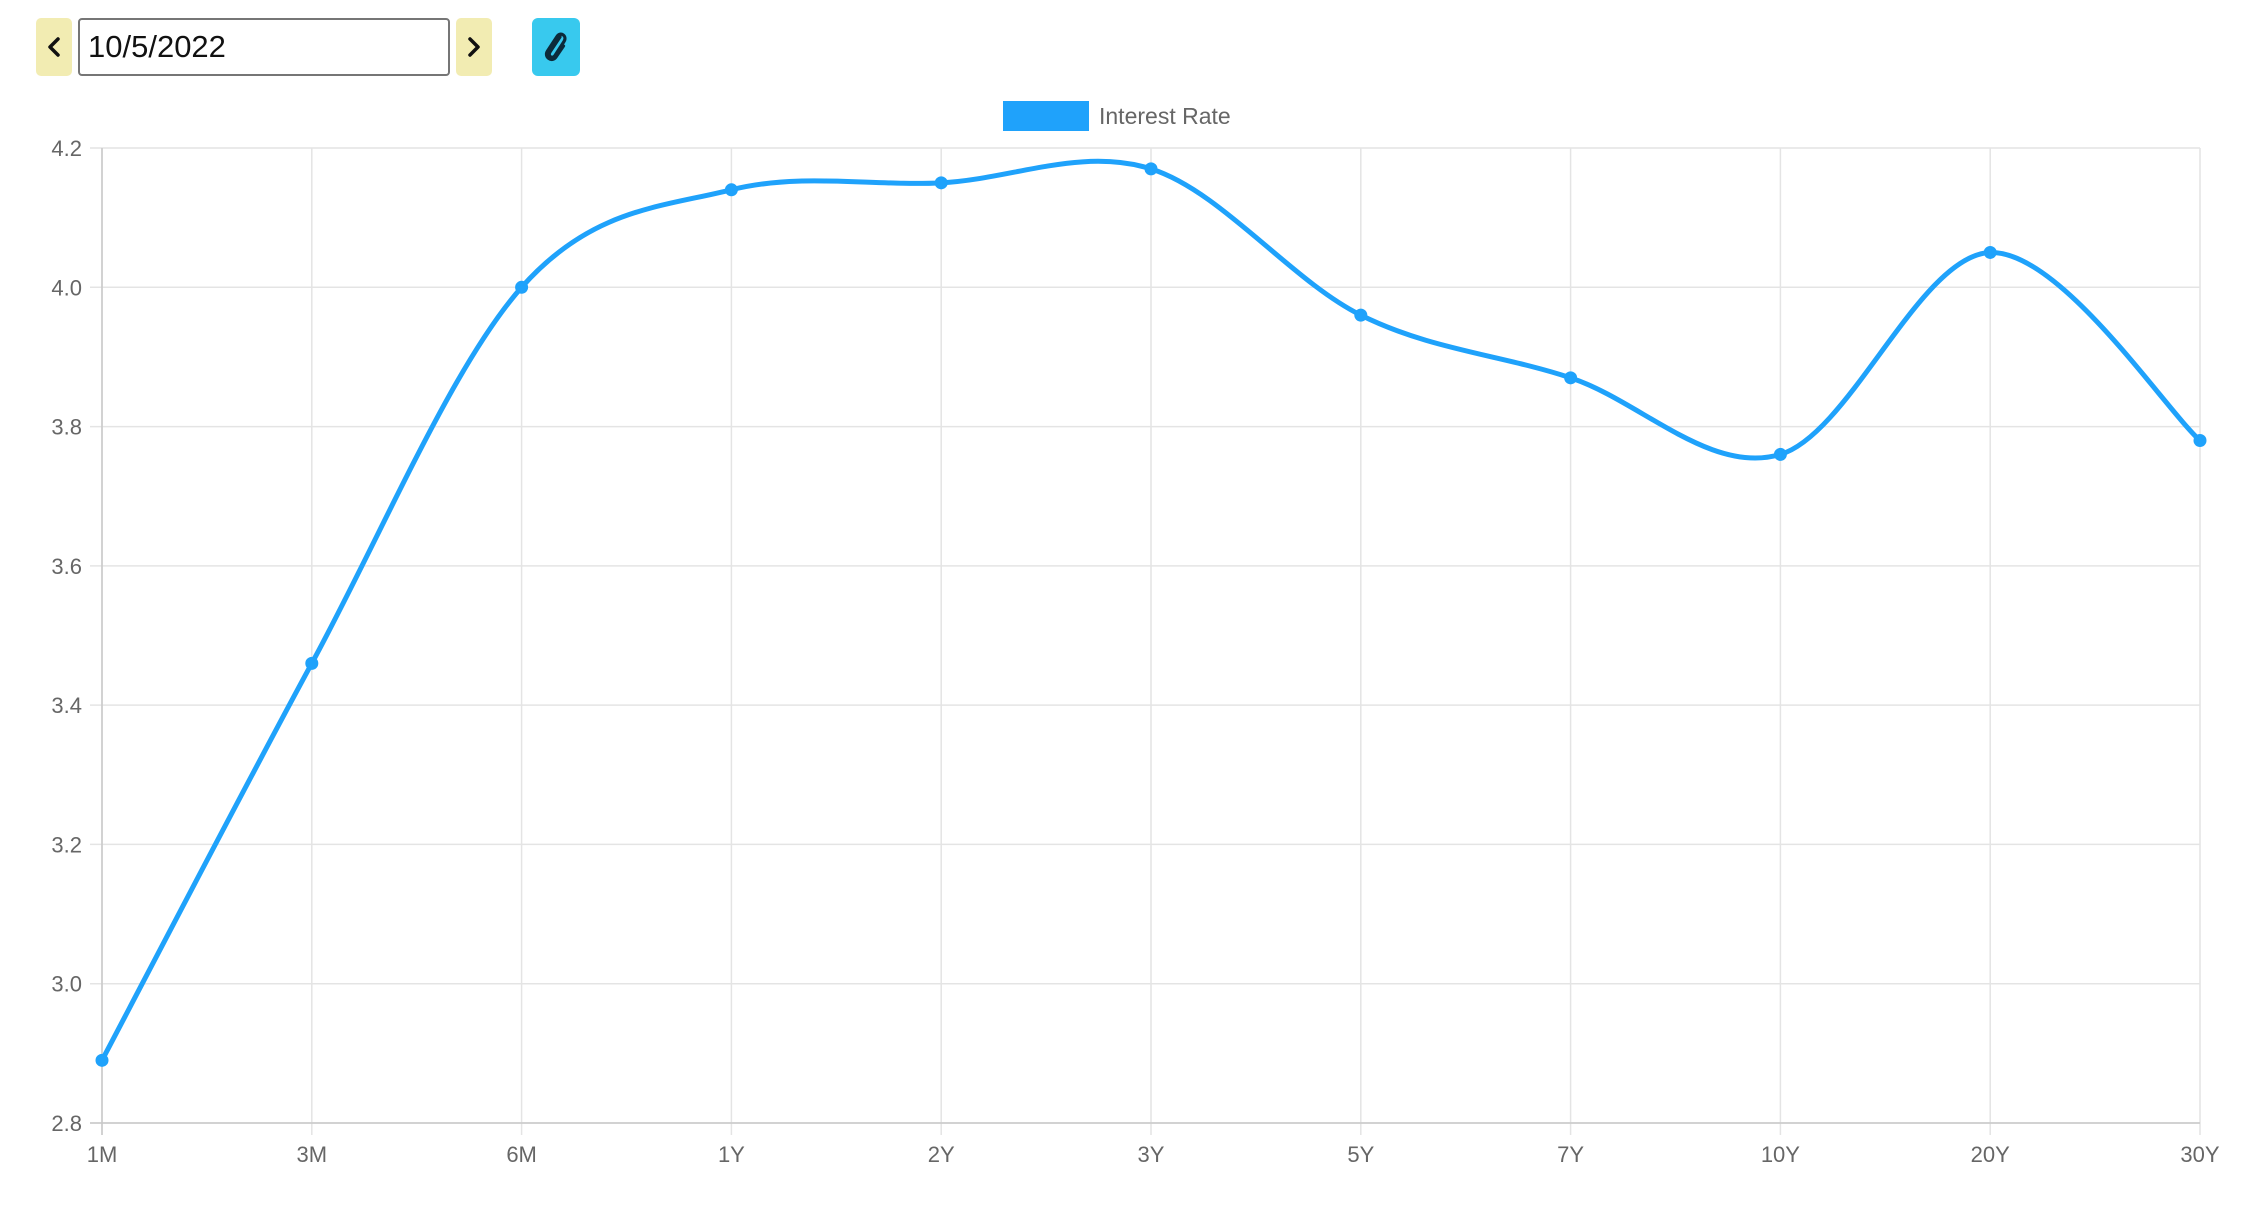  I want to click on y-tick-label: 2.8, so click(66, 1123).